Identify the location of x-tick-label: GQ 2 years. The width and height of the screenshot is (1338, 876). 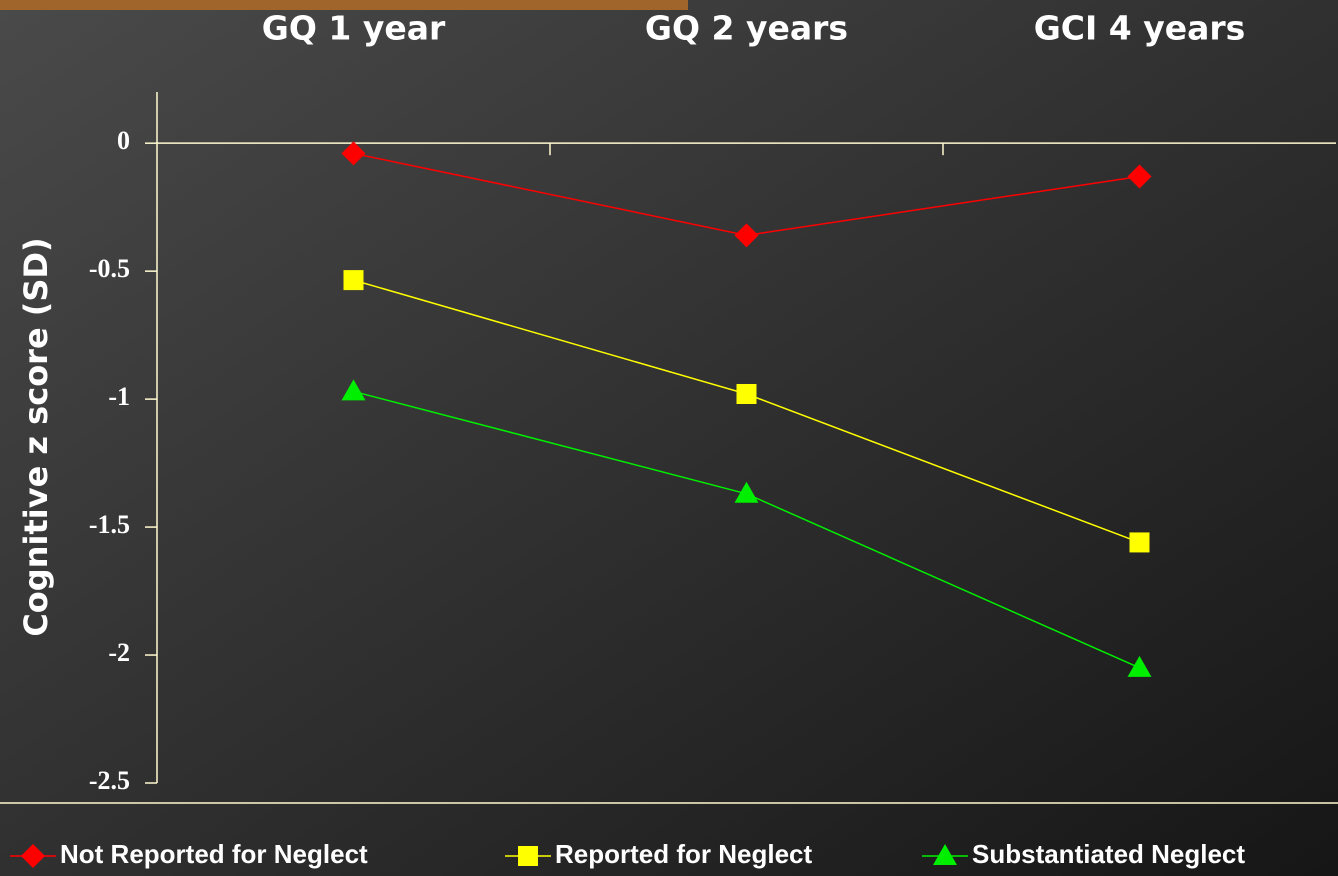
(746, 28).